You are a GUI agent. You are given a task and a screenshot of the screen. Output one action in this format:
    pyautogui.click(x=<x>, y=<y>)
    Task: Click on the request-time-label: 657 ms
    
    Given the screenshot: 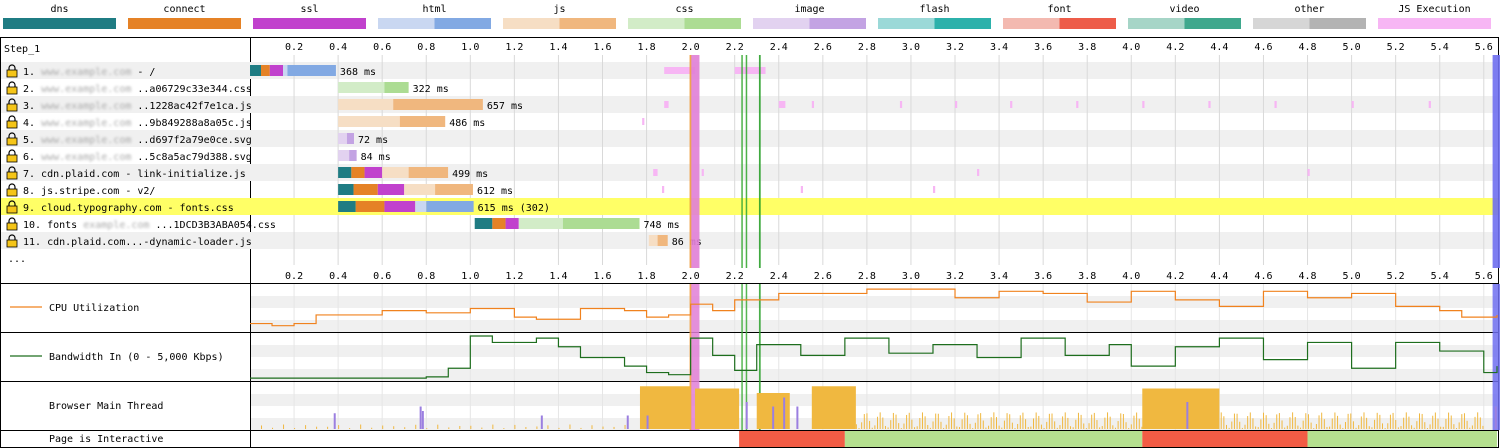 What is the action you would take?
    pyautogui.click(x=505, y=106)
    